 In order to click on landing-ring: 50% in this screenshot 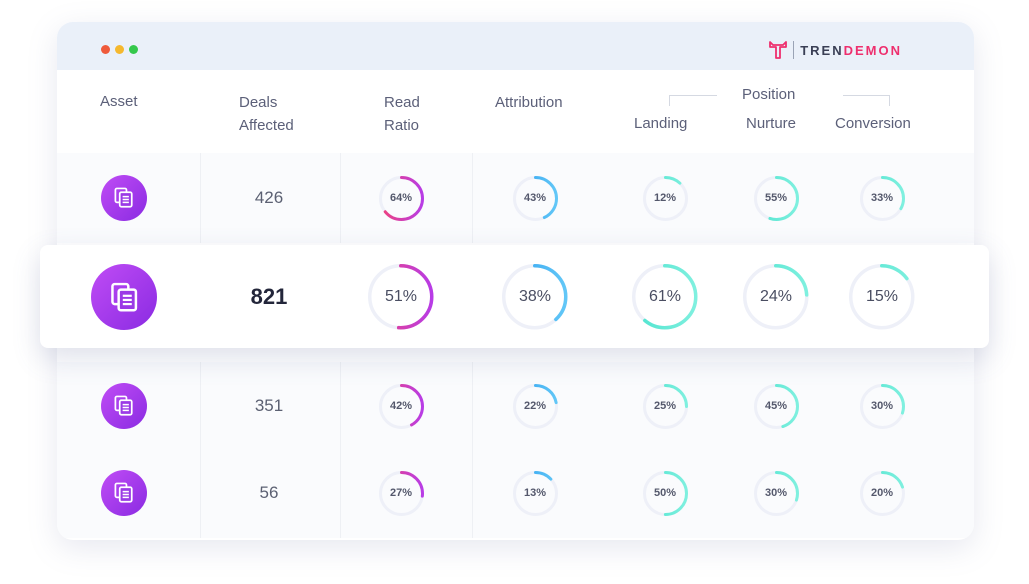, I will do `click(665, 493)`.